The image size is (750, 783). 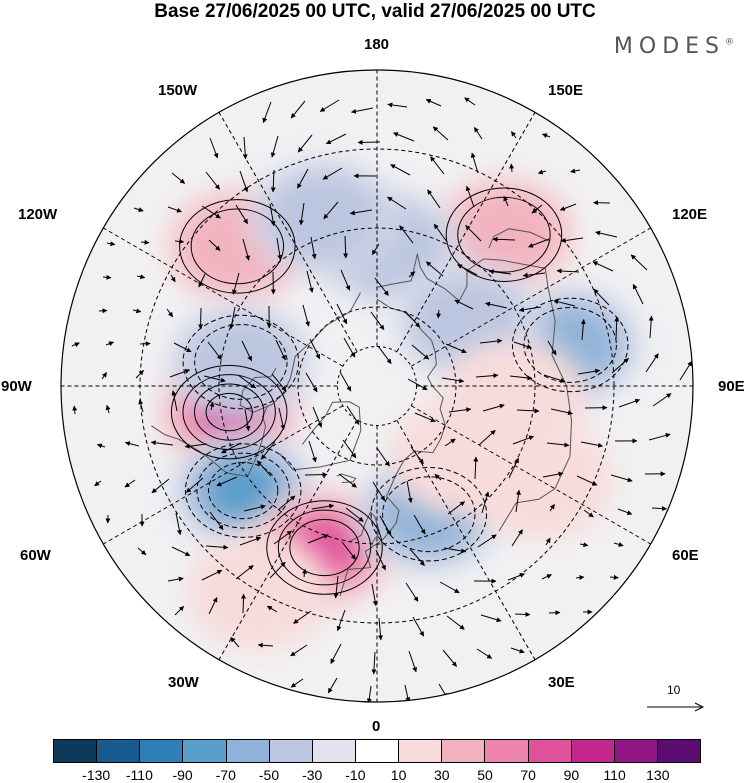 I want to click on vector-scale-arrow, so click(x=676, y=707).